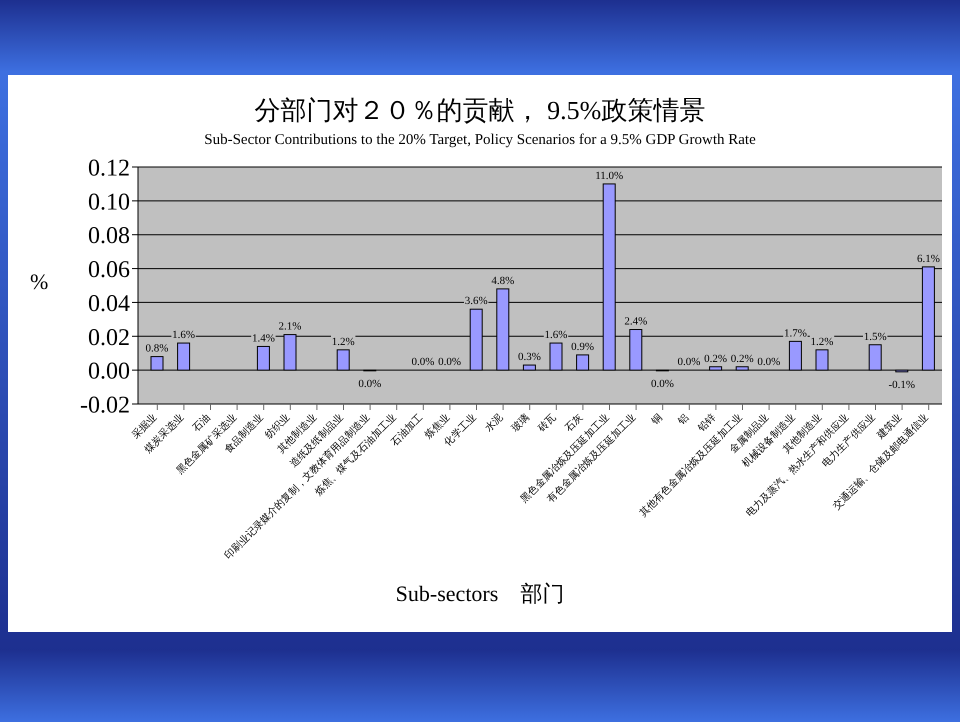 The height and width of the screenshot is (722, 960). Describe the element at coordinates (105, 405) in the screenshot. I see `y-tick-label: -0.02` at that location.